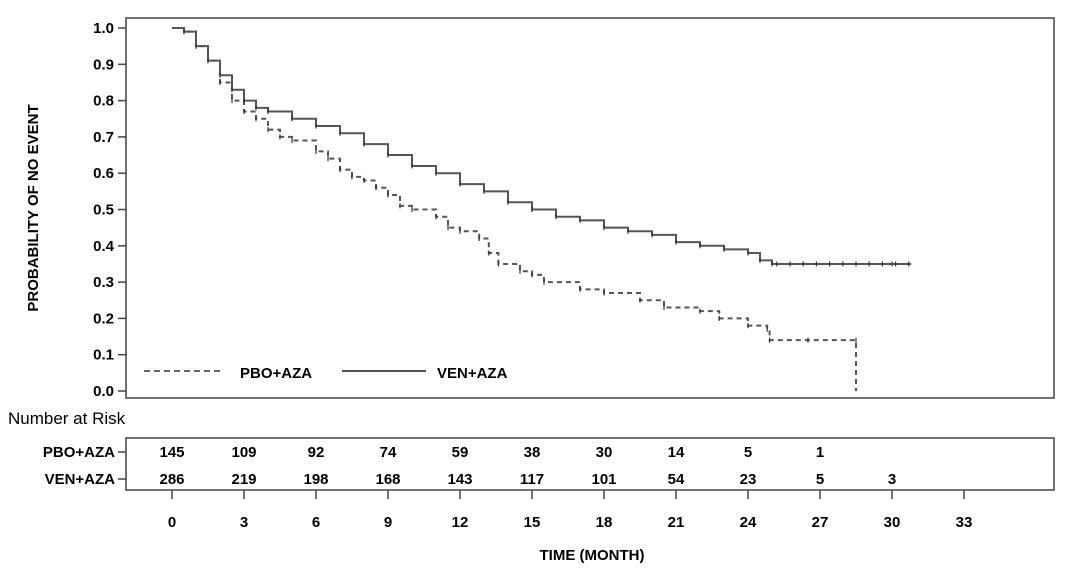 This screenshot has height=578, width=1080. I want to click on risk-value: 219, so click(243, 479).